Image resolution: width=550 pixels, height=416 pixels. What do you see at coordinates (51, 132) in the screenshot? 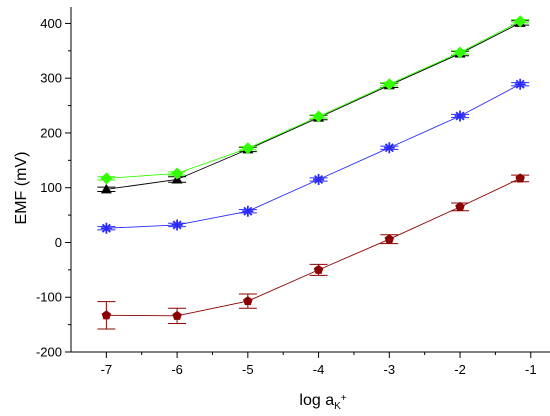
I see `y-tick-label: 200` at bounding box center [51, 132].